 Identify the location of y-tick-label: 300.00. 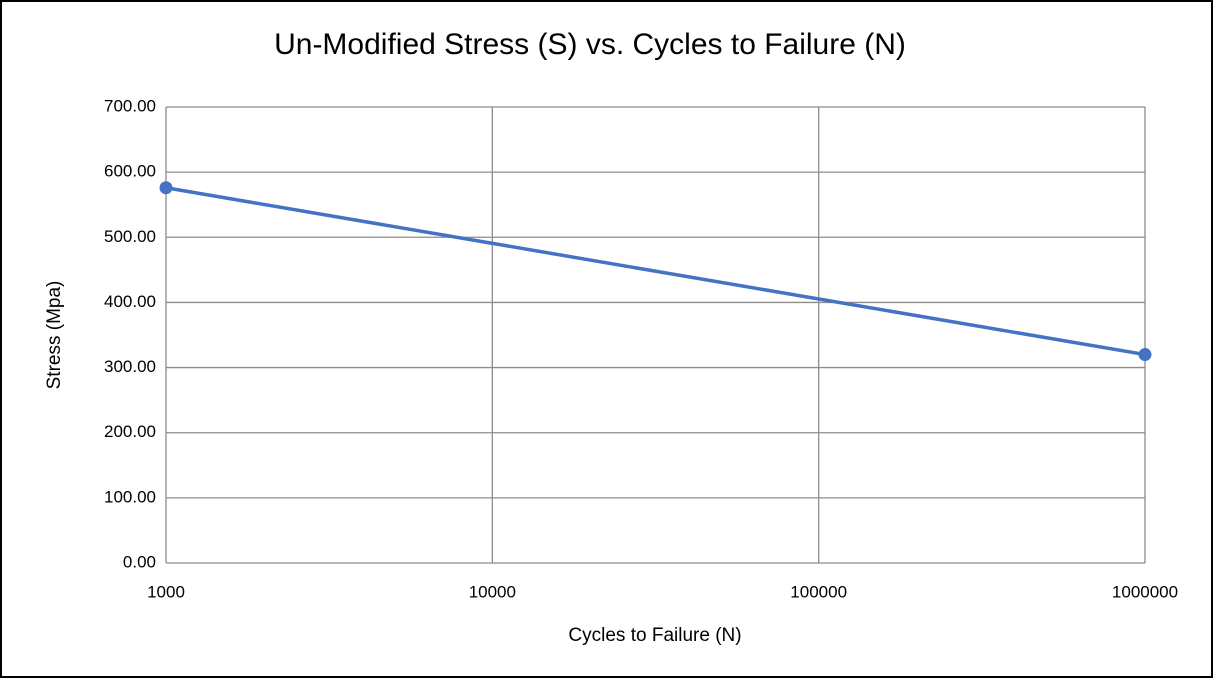
(130, 366).